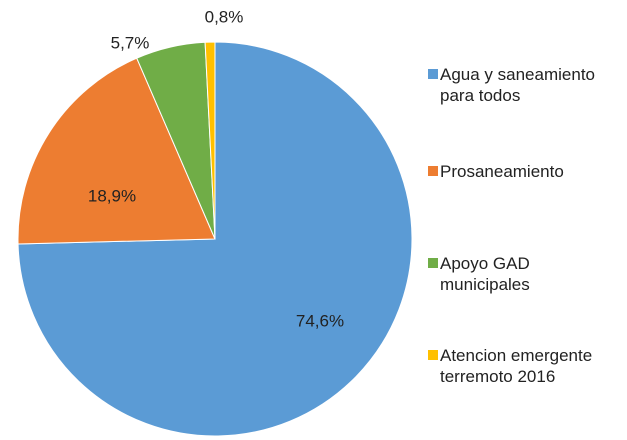 This screenshot has width=627, height=440. I want to click on legend-item: Prosaneamiento, so click(523, 171).